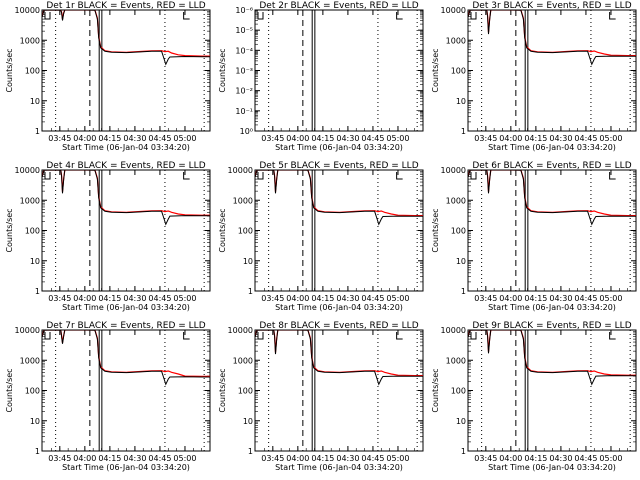 The width and height of the screenshot is (640, 480). What do you see at coordinates (244, 10) in the screenshot?
I see `y-tick-label: 10⁻⁶` at bounding box center [244, 10].